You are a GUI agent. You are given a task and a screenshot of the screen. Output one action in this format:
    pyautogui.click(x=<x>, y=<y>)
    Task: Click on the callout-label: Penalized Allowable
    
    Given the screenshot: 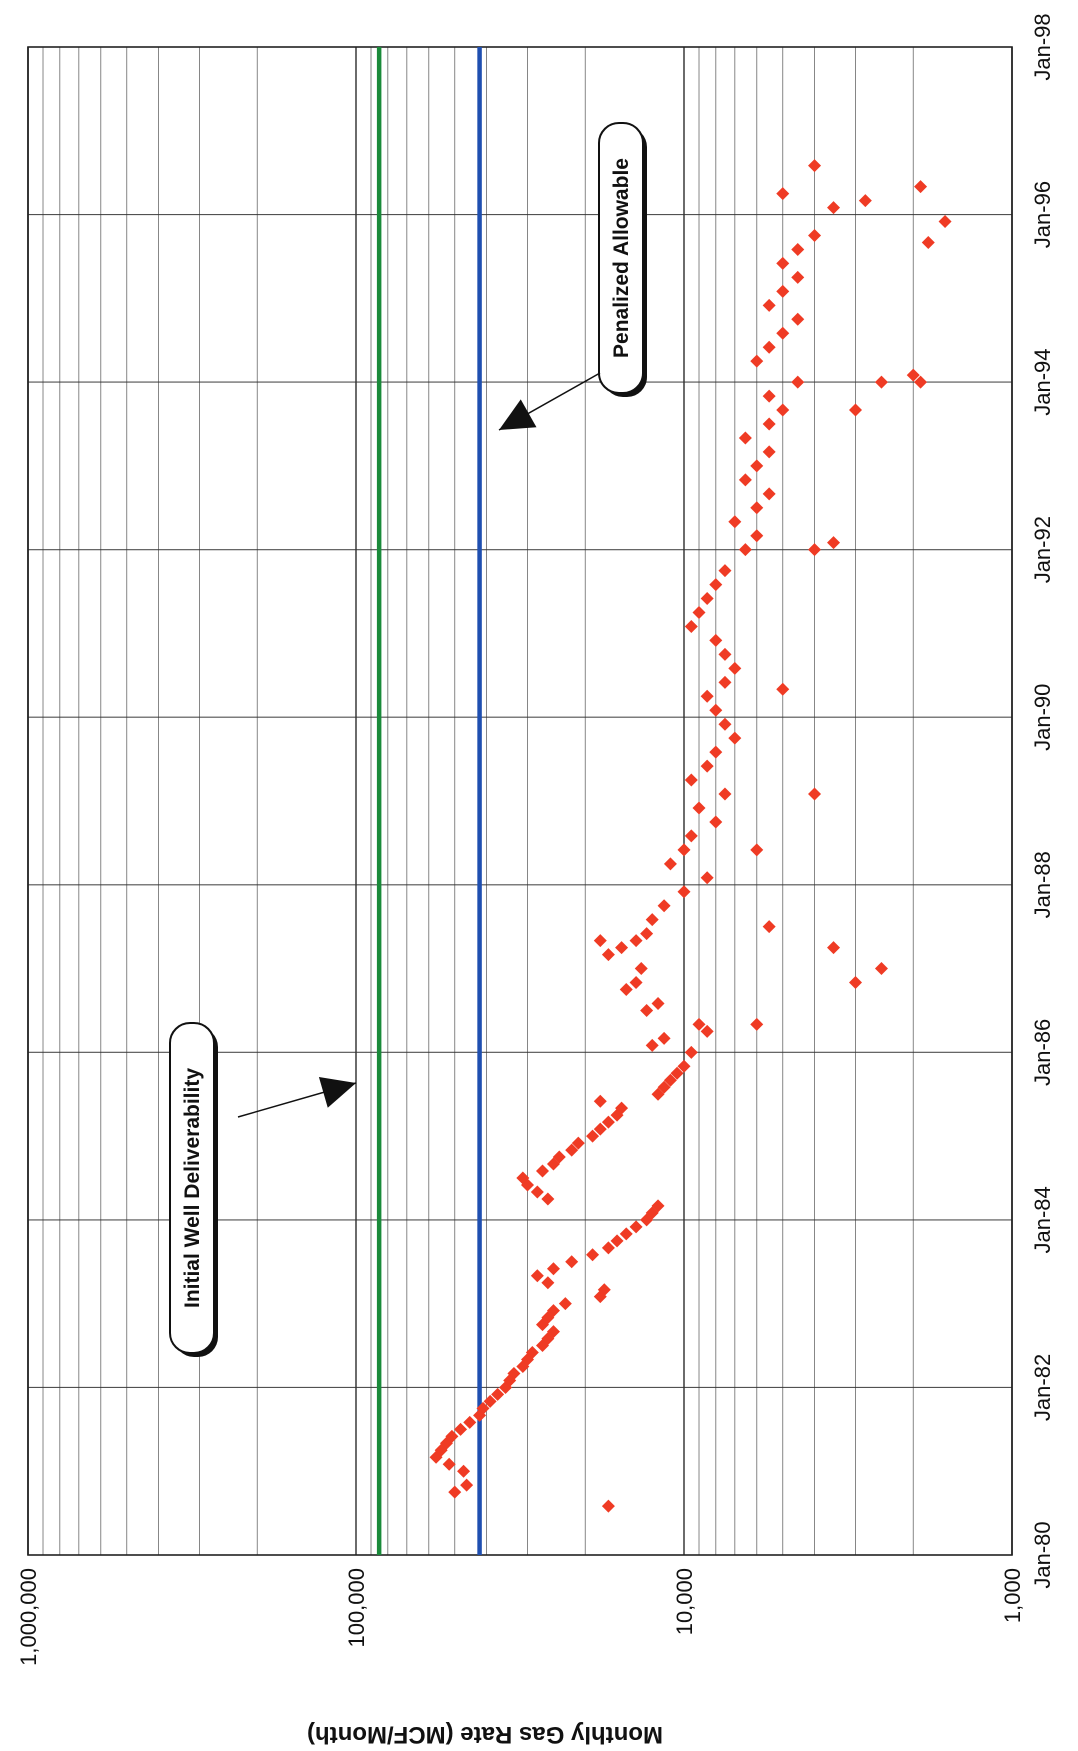 What is the action you would take?
    pyautogui.click(x=621, y=258)
    